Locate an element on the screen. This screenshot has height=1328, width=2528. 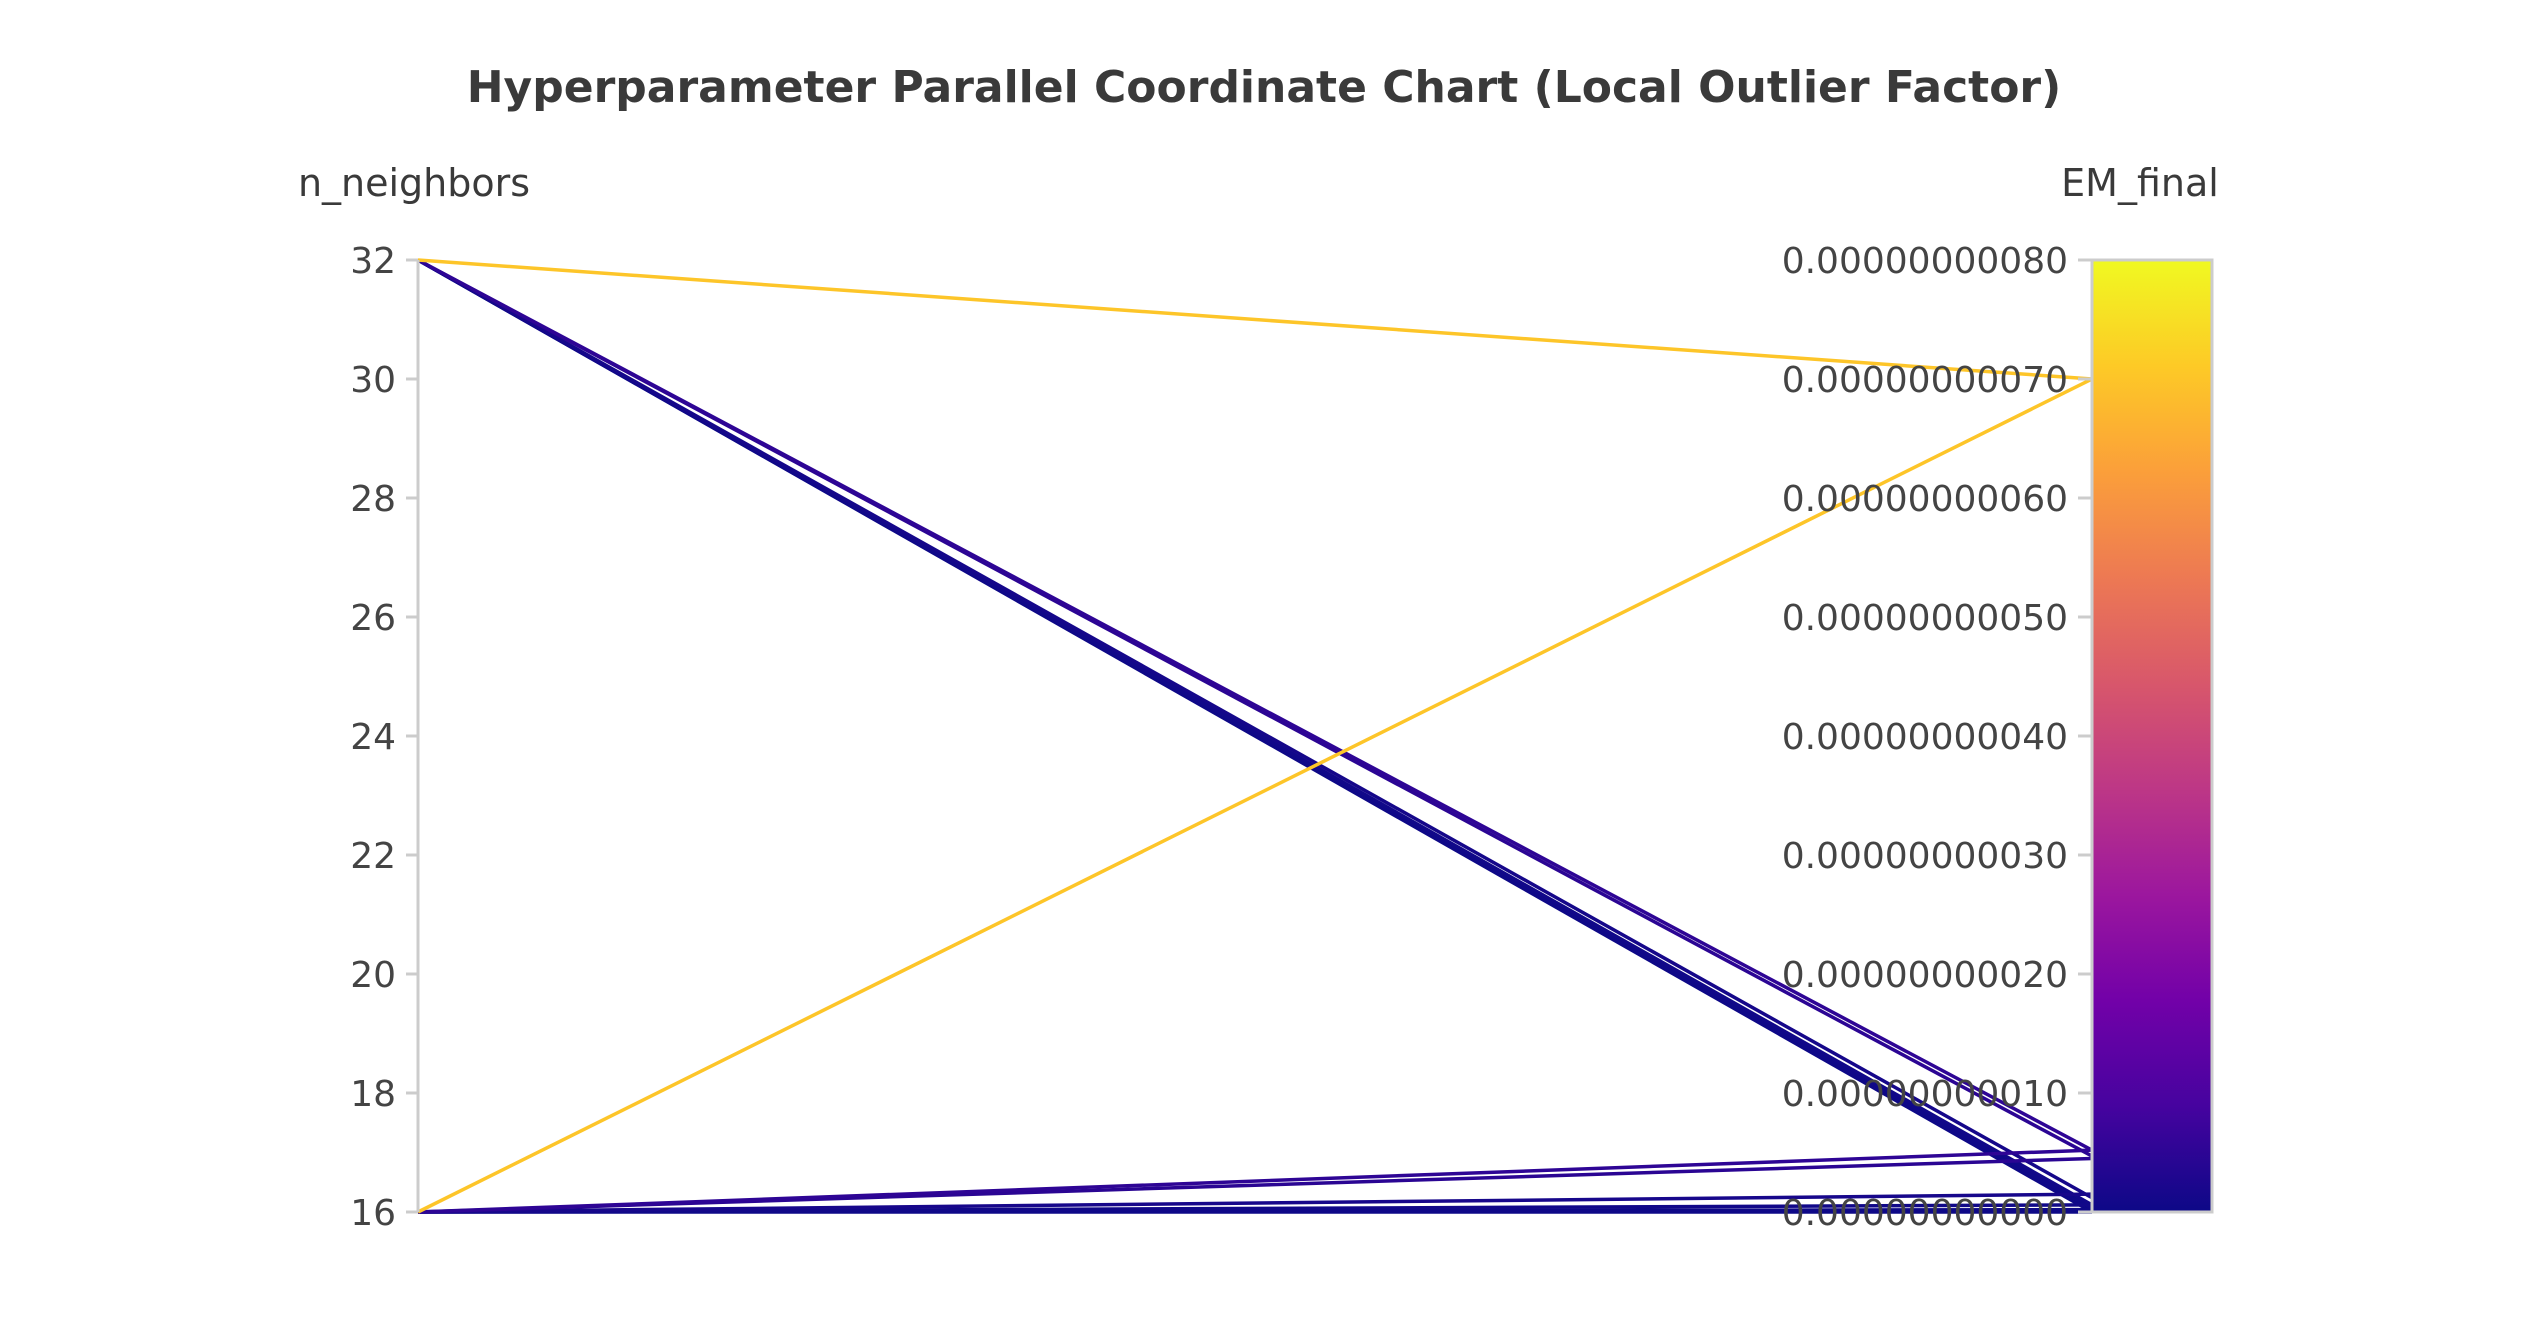
n-neighbors-tick-label: 26 is located at coordinates (373, 618).